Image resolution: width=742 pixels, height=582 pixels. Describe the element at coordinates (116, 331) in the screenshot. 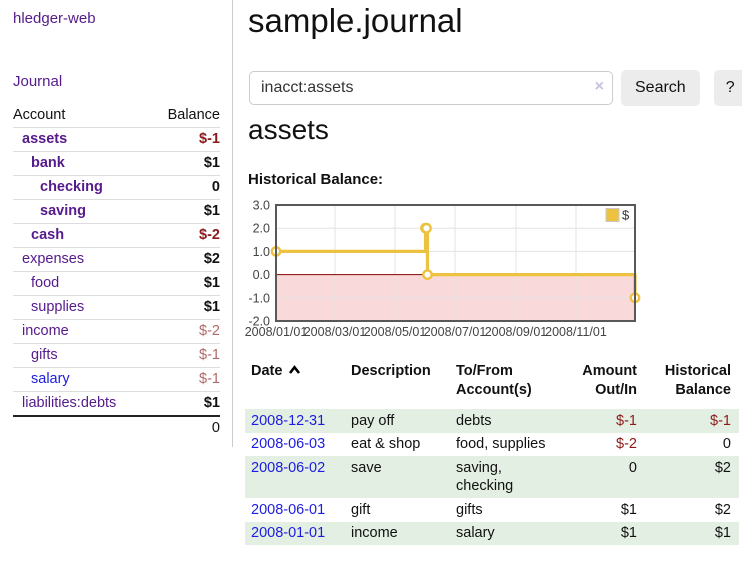

I see `account-row: income $-2` at that location.